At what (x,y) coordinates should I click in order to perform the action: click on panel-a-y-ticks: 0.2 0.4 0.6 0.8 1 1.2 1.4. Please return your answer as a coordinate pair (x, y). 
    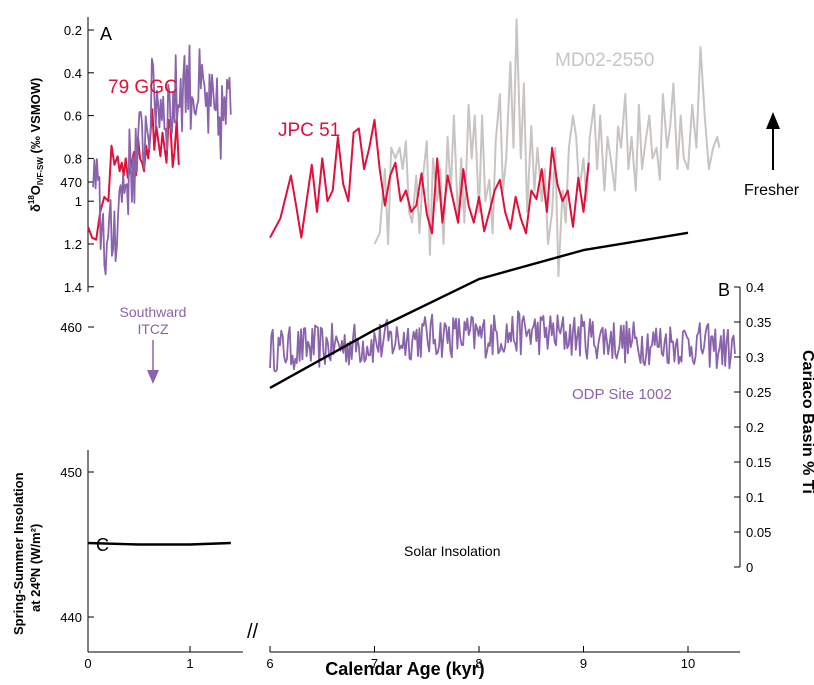
    Looking at the image, I should click on (79, 159).